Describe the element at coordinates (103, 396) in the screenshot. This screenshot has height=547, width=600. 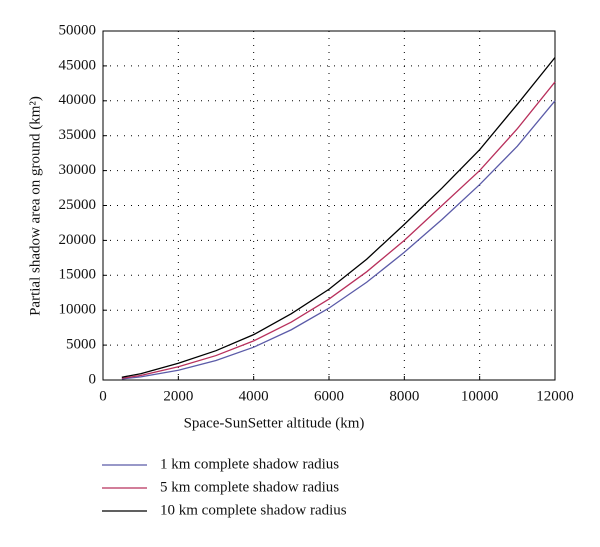
I see `x-tick-label: 0` at that location.